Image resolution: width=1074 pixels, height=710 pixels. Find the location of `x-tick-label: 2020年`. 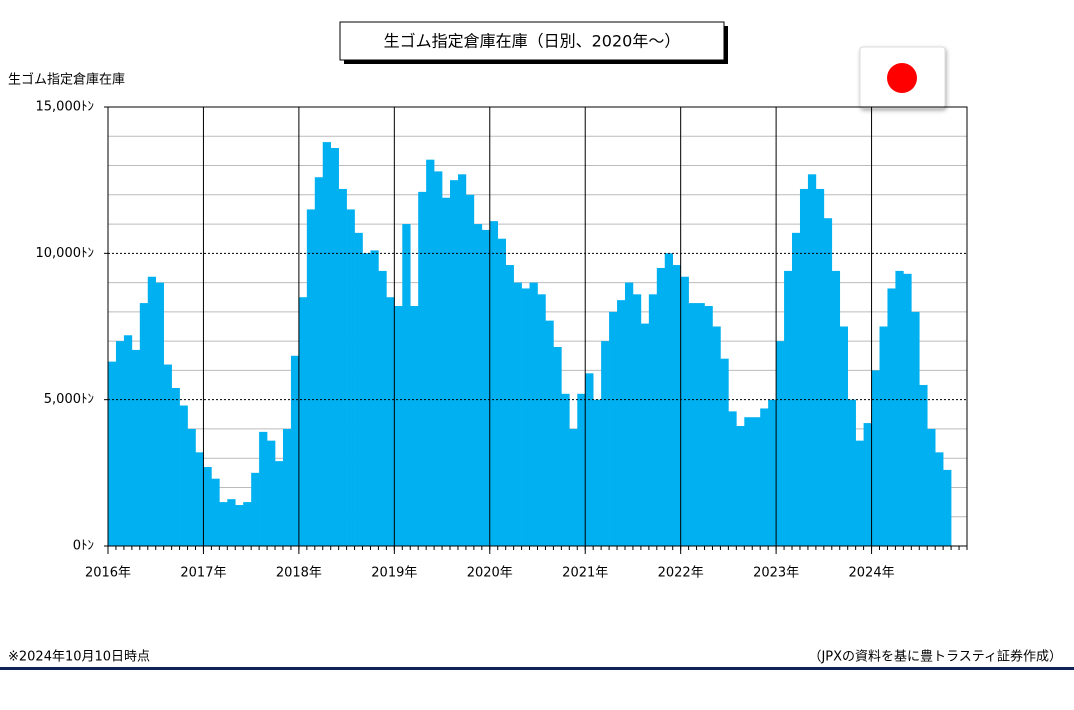

x-tick-label: 2020年 is located at coordinates (490, 573).